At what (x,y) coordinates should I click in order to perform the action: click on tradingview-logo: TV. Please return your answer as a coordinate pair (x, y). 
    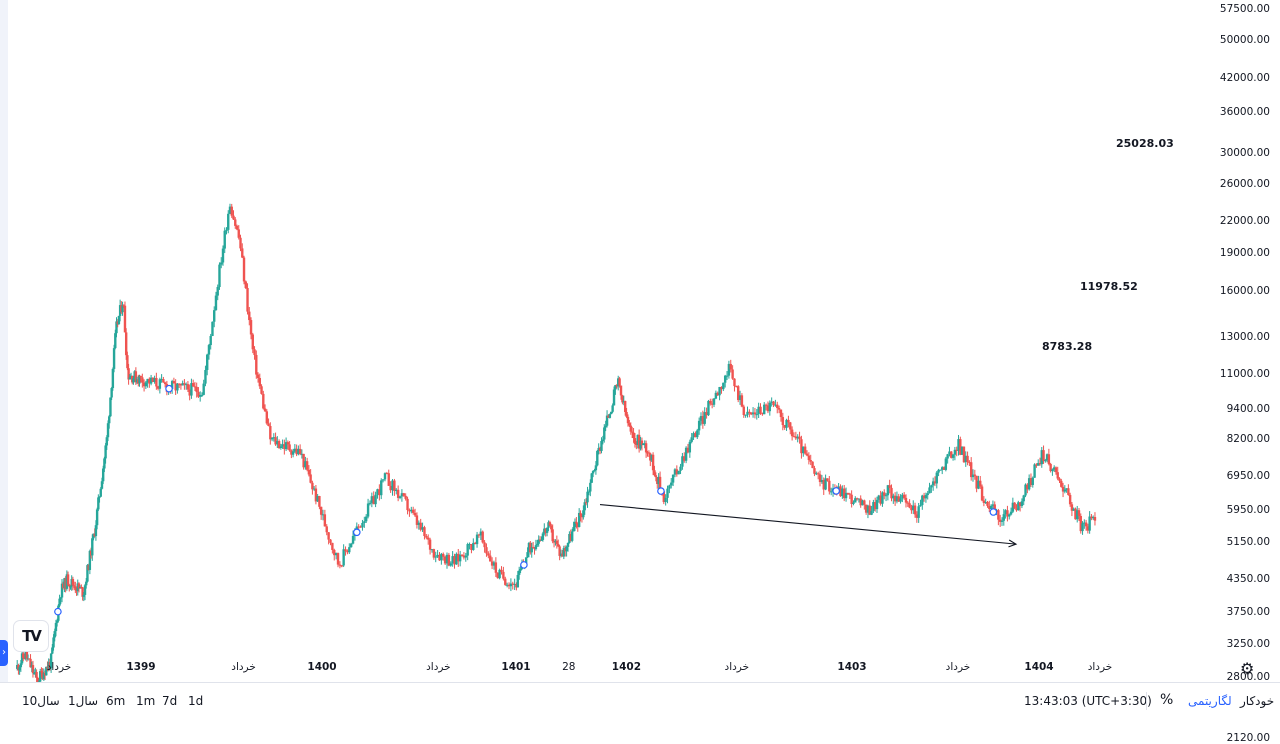
    Looking at the image, I should click on (31, 636).